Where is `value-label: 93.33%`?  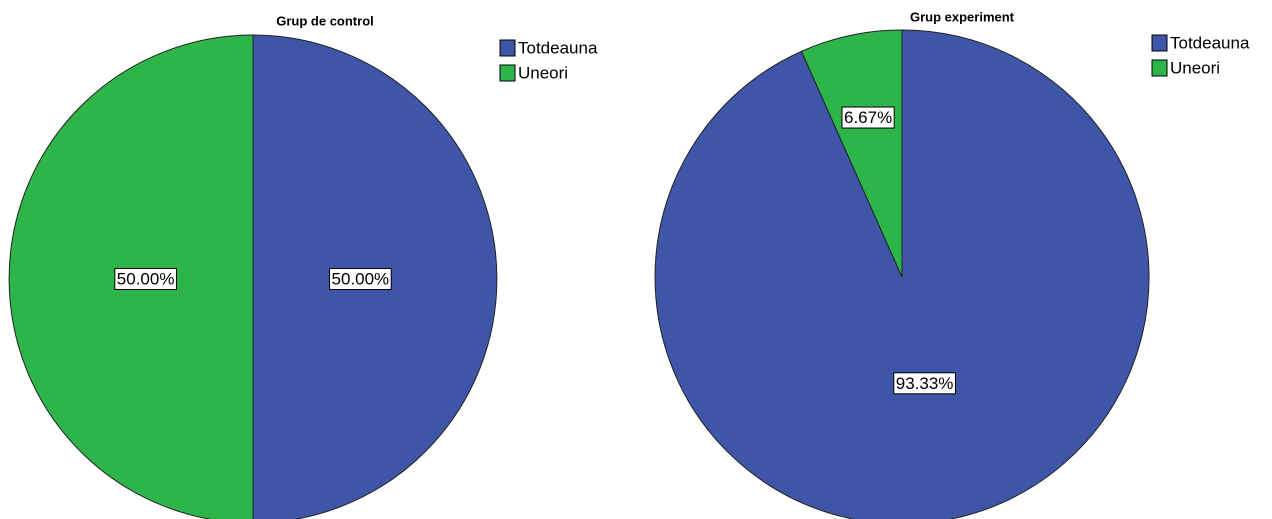
value-label: 93.33% is located at coordinates (925, 383).